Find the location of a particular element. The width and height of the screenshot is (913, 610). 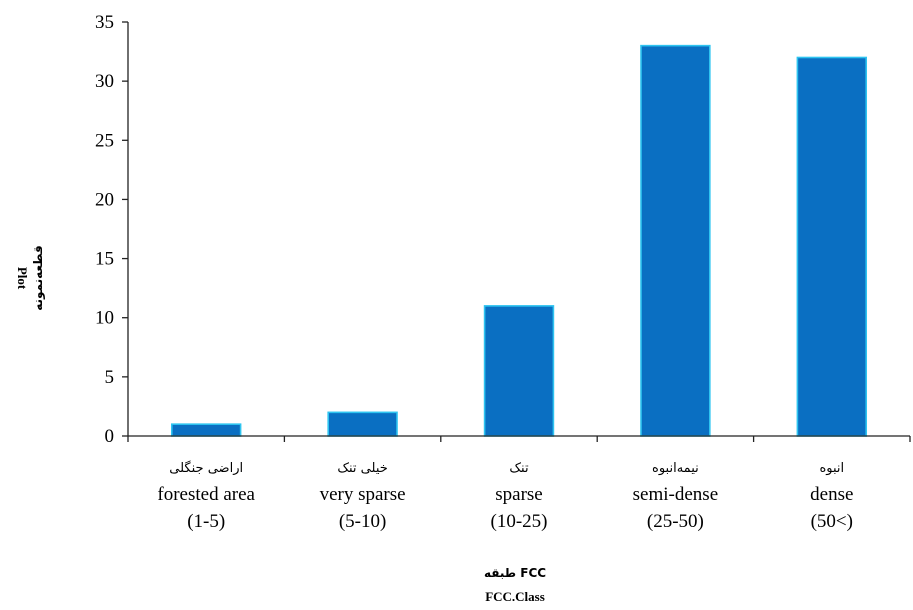

category-label-fa: اراضی جنگلی is located at coordinates (206, 468).